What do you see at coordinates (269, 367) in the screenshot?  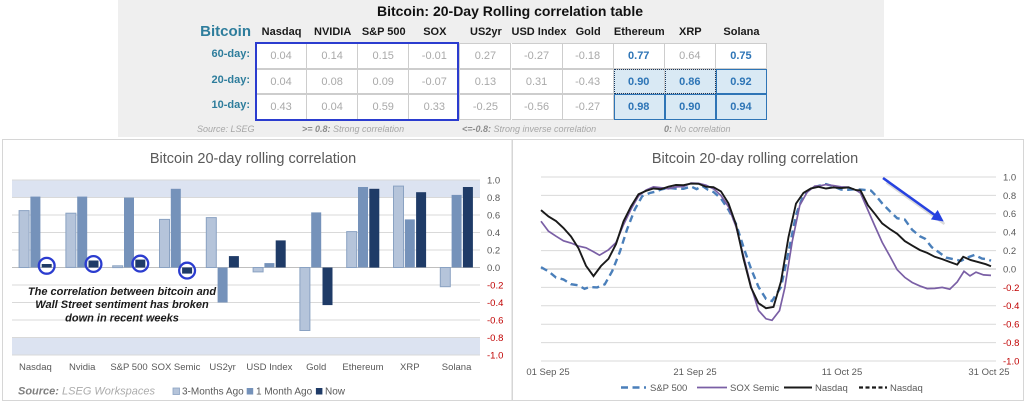 I see `svg-text: USD Index` at bounding box center [269, 367].